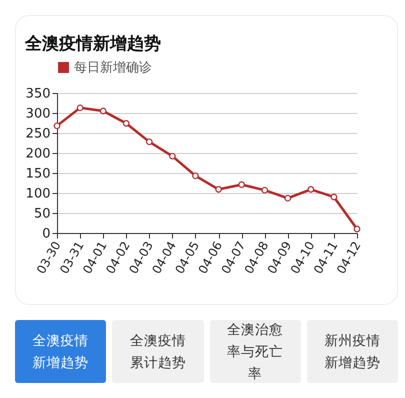 The height and width of the screenshot is (398, 405). Describe the element at coordinates (42, 214) in the screenshot. I see `y-tick-label: 50` at that location.